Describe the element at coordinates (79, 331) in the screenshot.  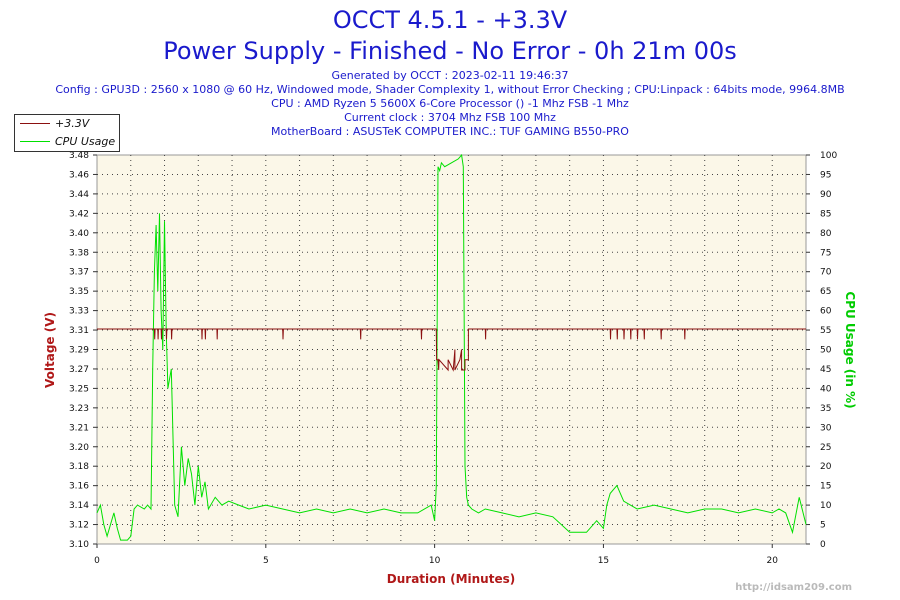
I see `y-tick-label-left: 3.31` at that location.